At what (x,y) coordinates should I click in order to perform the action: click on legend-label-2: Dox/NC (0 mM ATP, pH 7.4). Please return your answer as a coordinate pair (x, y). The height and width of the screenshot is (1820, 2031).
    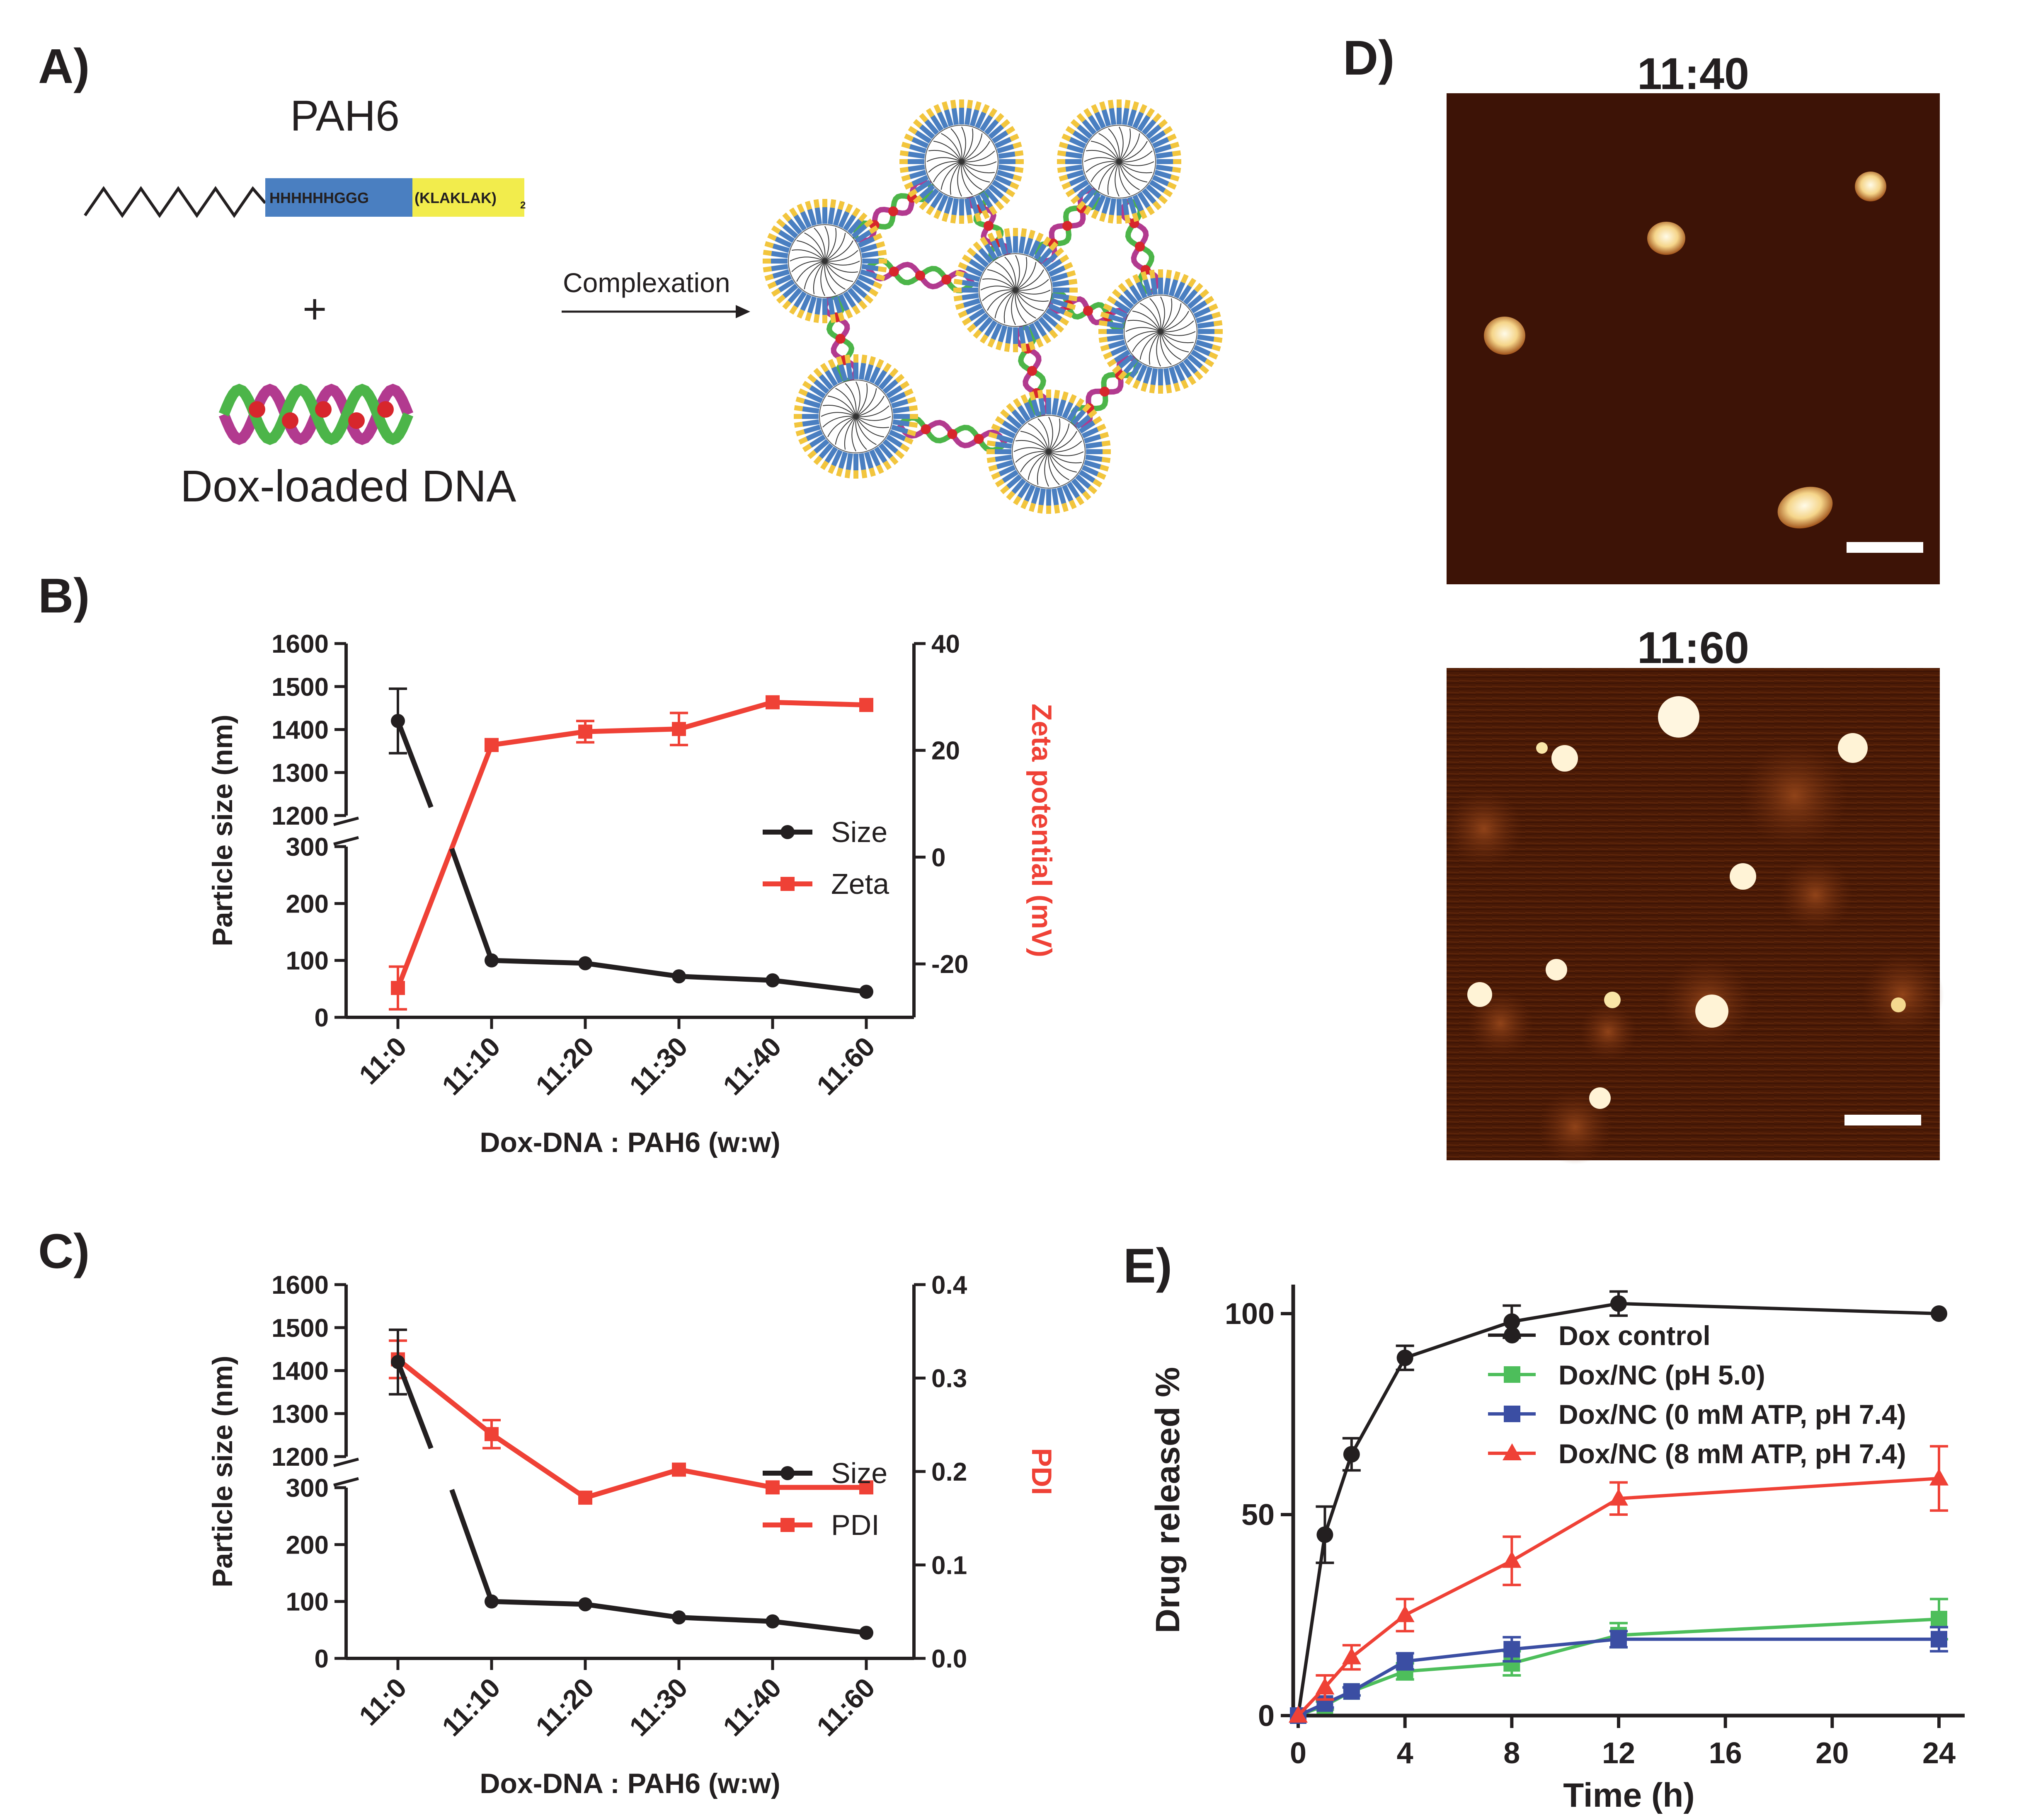
    Looking at the image, I should click on (1732, 1414).